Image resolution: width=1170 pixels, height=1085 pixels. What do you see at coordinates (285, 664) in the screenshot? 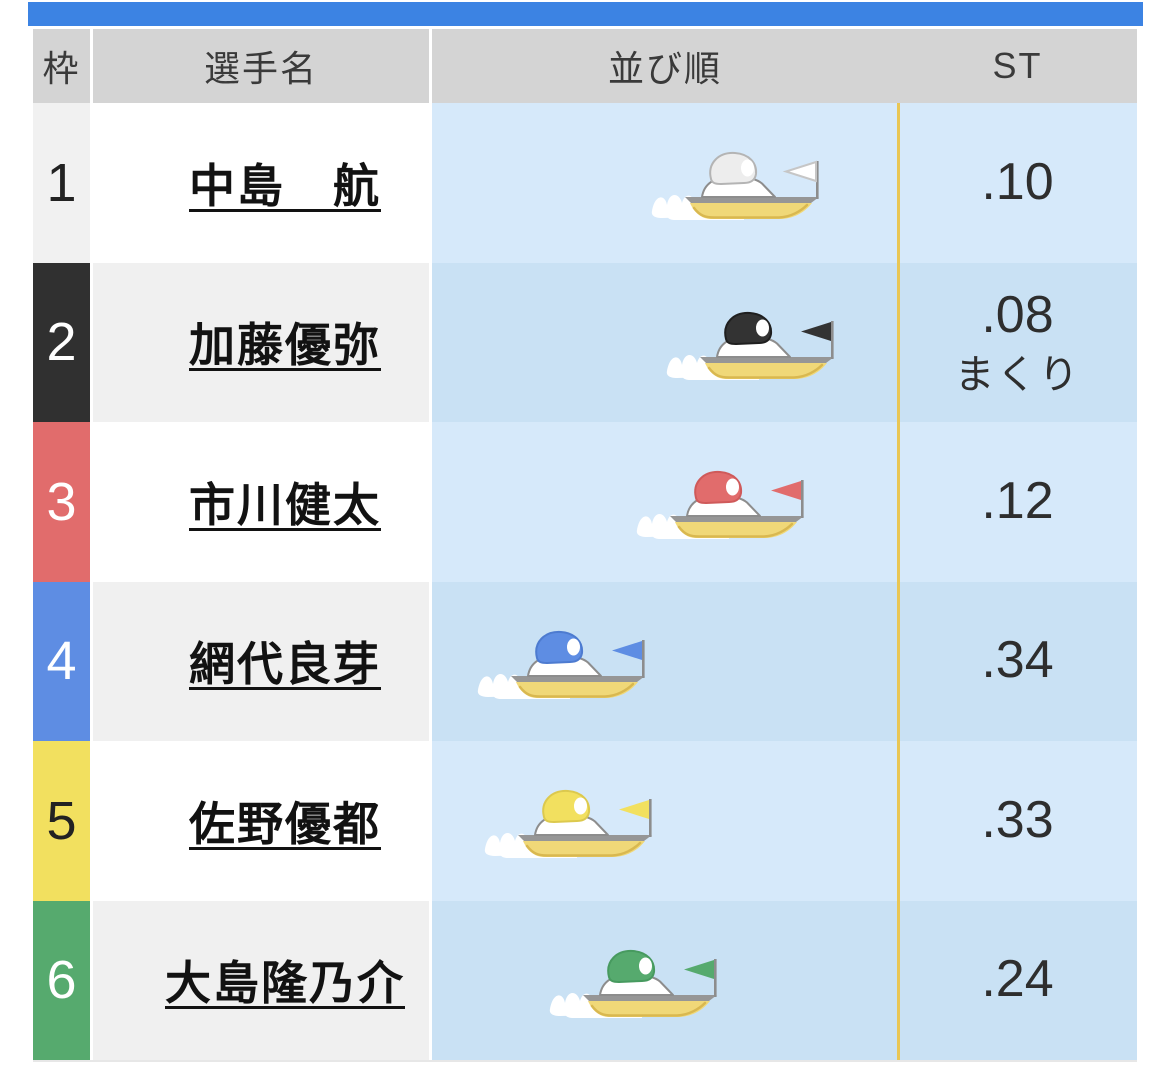
I see `player-name-link: 網代良芽` at bounding box center [285, 664].